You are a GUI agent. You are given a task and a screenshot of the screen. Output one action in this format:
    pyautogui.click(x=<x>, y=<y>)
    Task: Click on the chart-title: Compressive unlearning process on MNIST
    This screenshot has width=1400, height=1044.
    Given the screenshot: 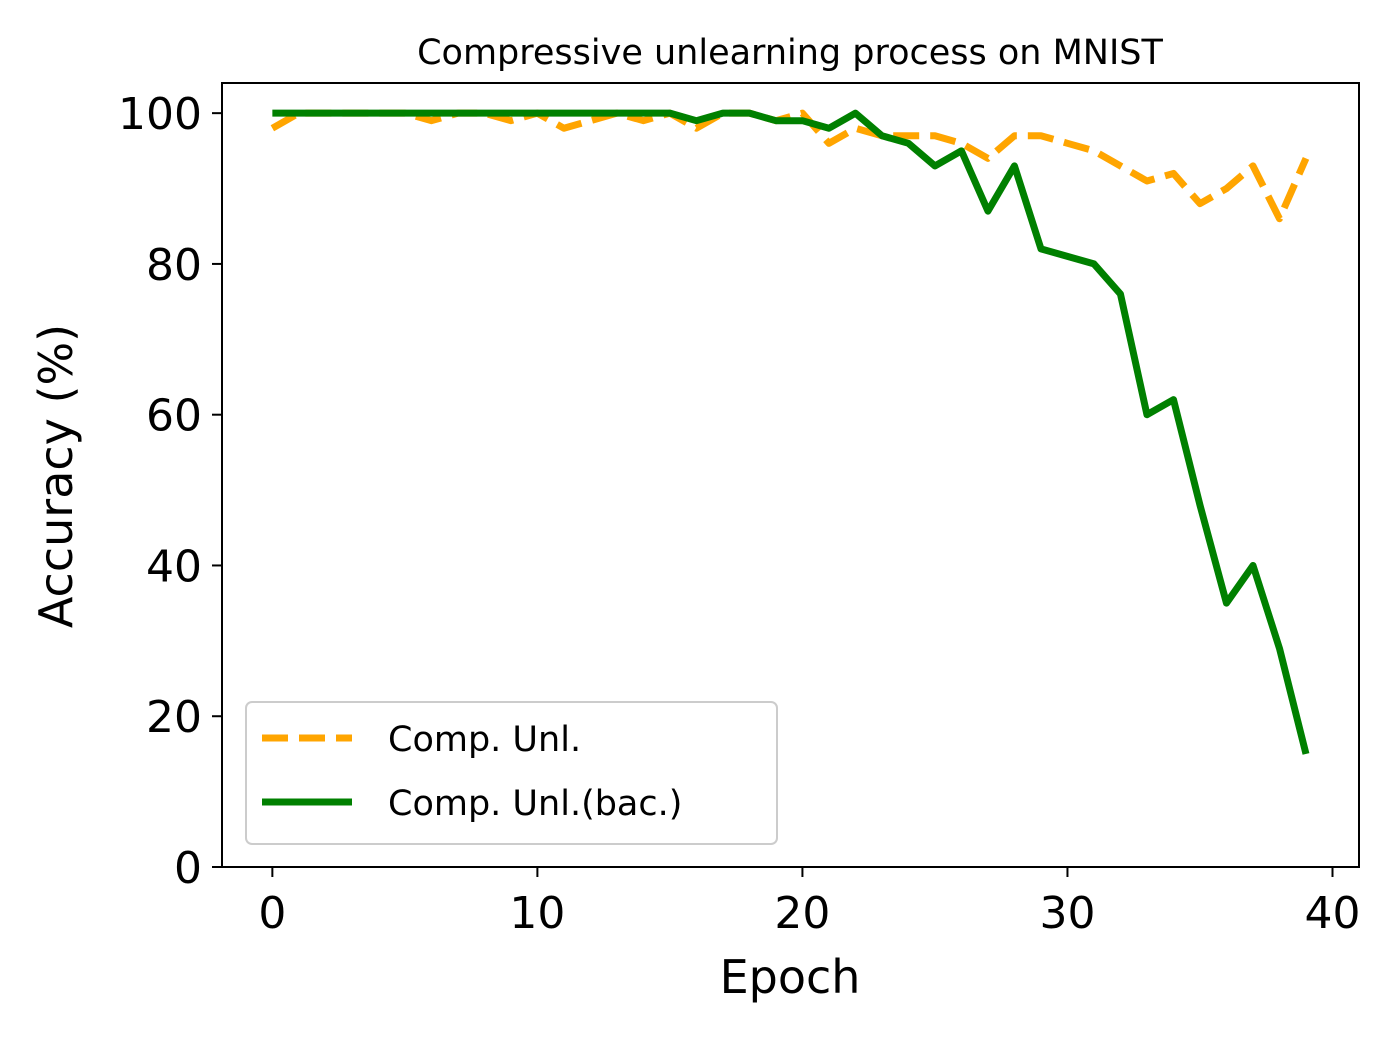 What is the action you would take?
    pyautogui.click(x=790, y=53)
    